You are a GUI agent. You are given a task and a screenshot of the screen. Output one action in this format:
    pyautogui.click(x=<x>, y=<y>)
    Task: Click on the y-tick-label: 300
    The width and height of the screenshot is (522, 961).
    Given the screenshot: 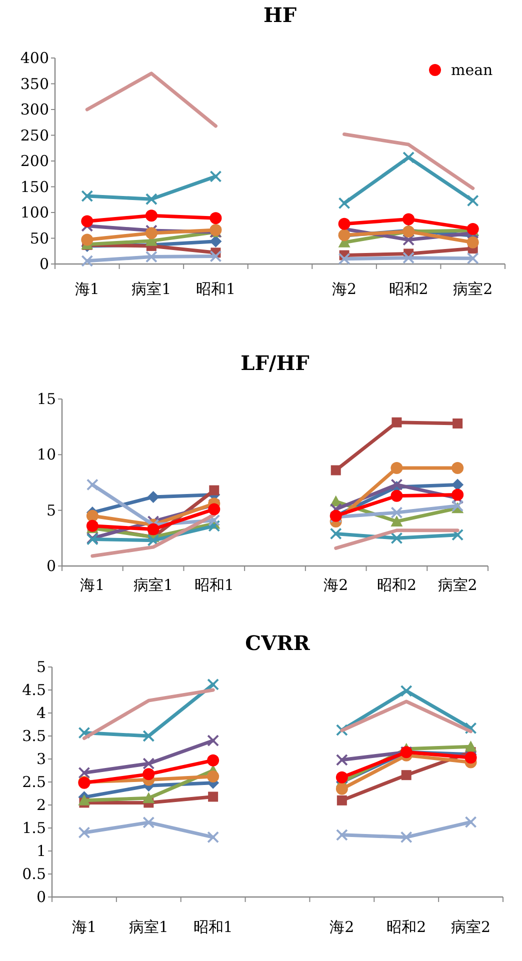 What is the action you would take?
    pyautogui.click(x=34, y=109)
    